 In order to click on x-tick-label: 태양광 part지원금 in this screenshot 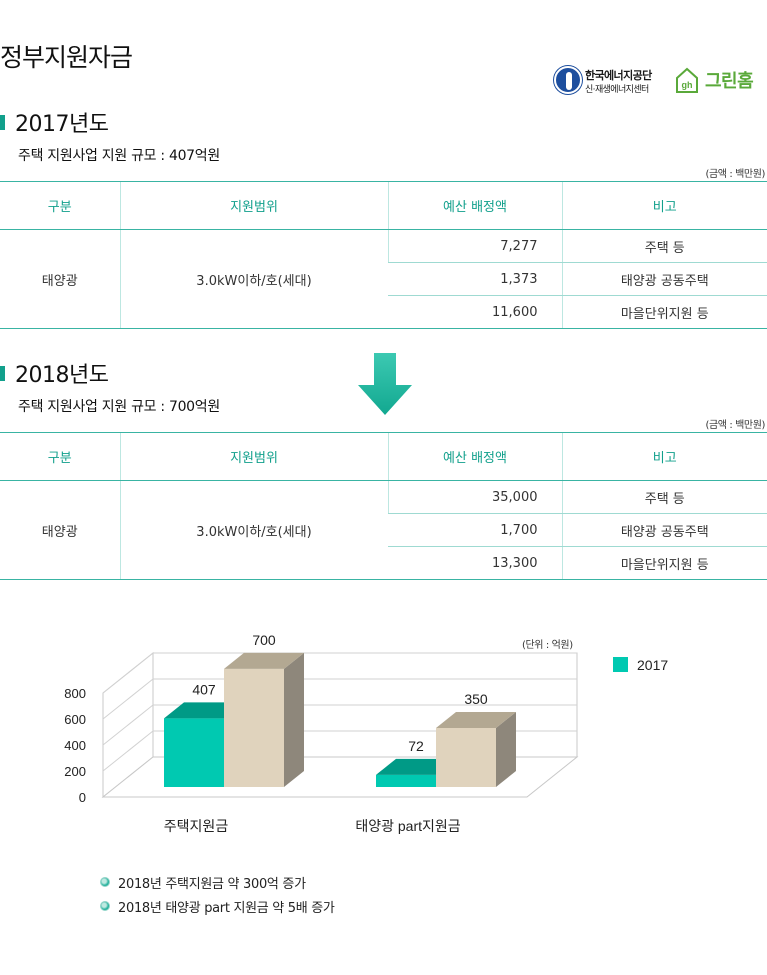, I will do `click(407, 826)`.